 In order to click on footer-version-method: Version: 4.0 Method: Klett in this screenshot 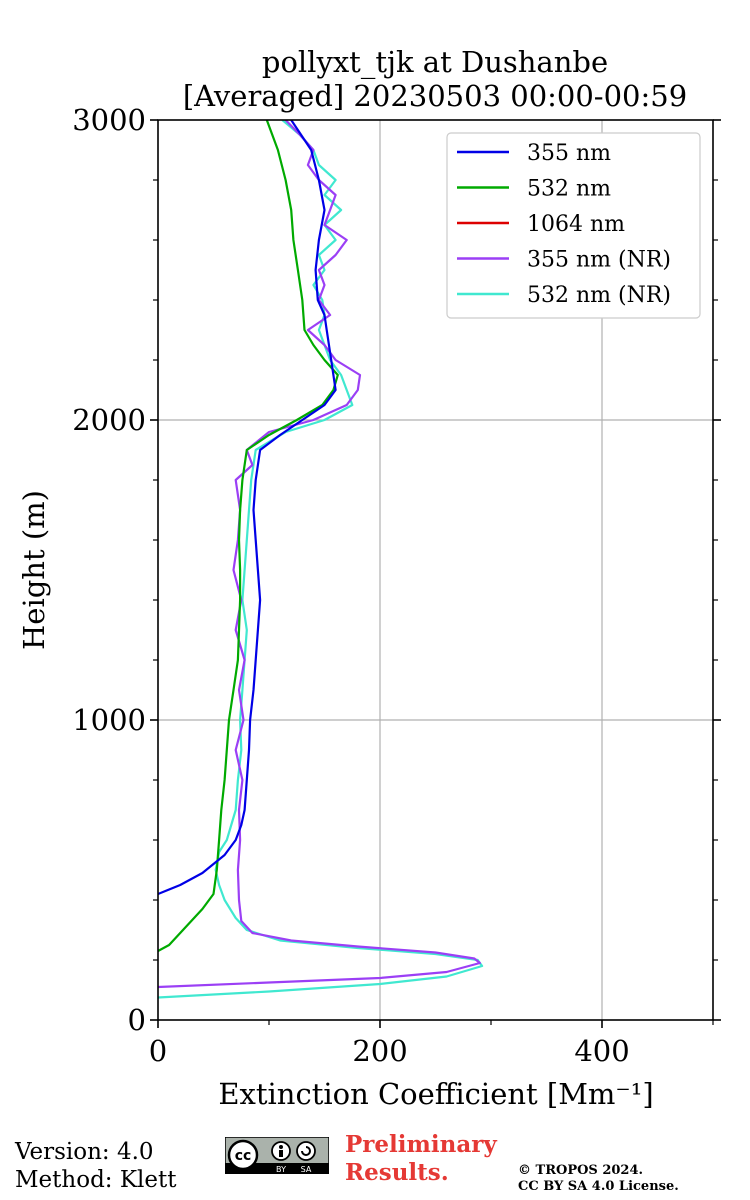, I will do `click(95, 1166)`.